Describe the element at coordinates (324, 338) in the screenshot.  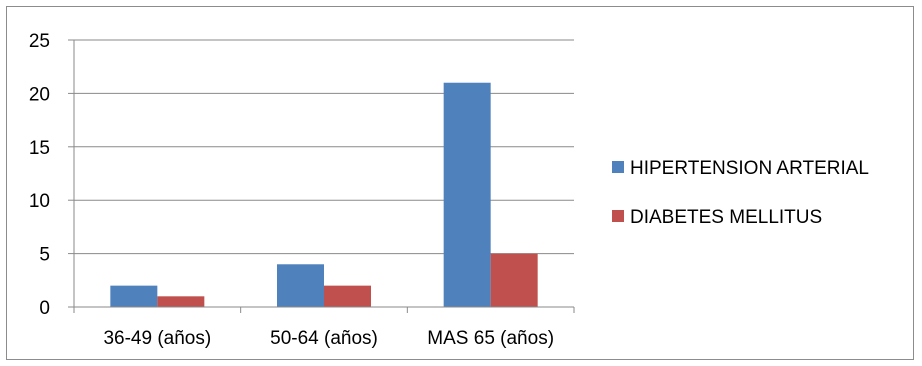
I see `x-tick-label: 50-64 (años)` at that location.